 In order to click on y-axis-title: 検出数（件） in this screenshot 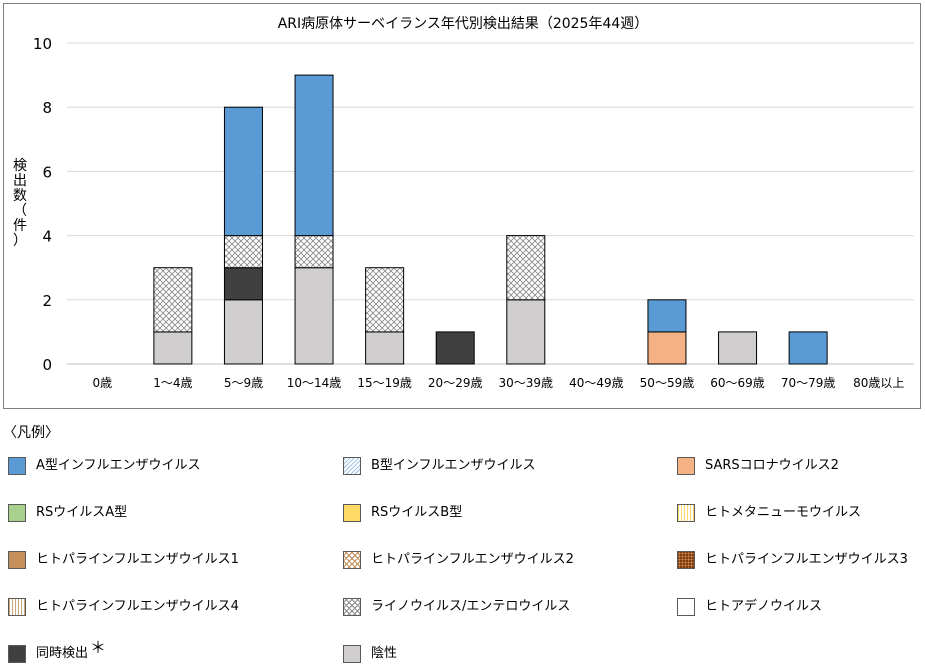, I will do `click(20, 203)`.